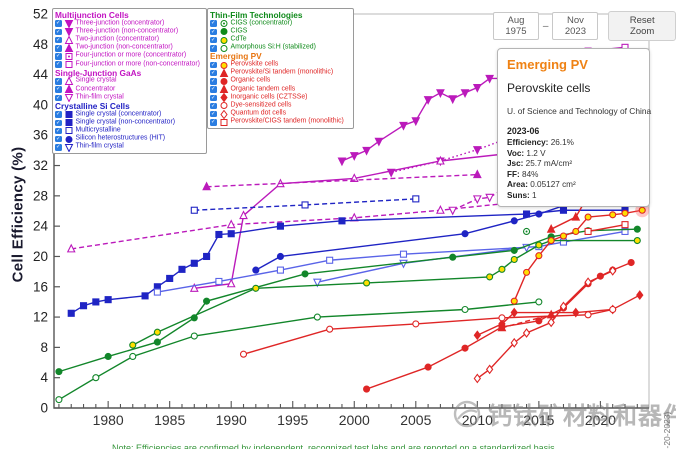  I want to click on legend-item: ✓ CIGS (concentrator), so click(280, 23).